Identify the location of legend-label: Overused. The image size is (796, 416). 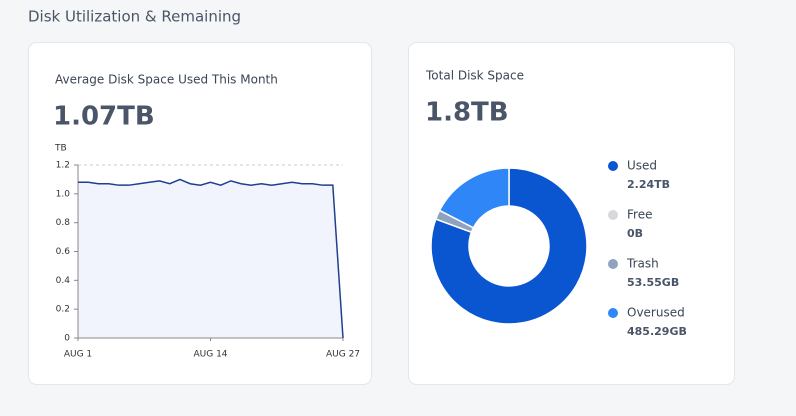
(656, 313).